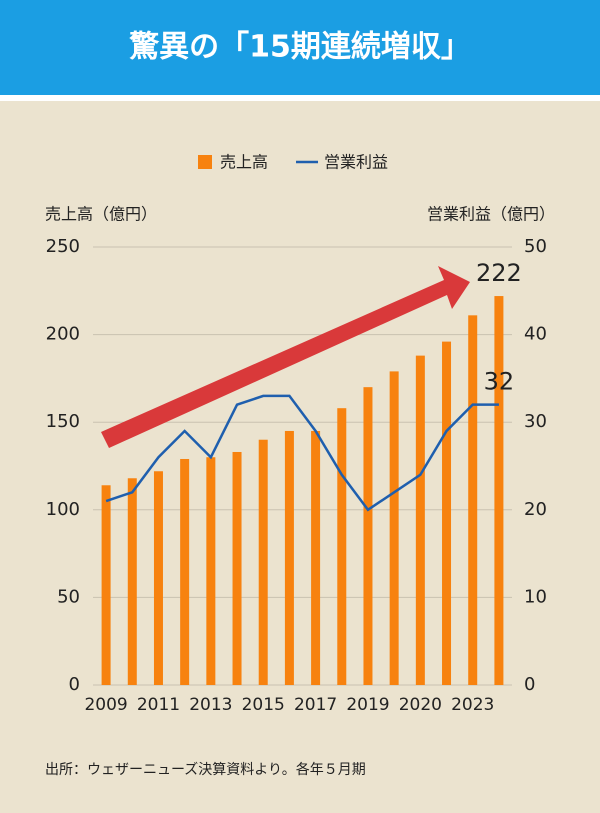 Image resolution: width=600 pixels, height=813 pixels. What do you see at coordinates (244, 162) in the screenshot?
I see `legend-label: 売上高` at bounding box center [244, 162].